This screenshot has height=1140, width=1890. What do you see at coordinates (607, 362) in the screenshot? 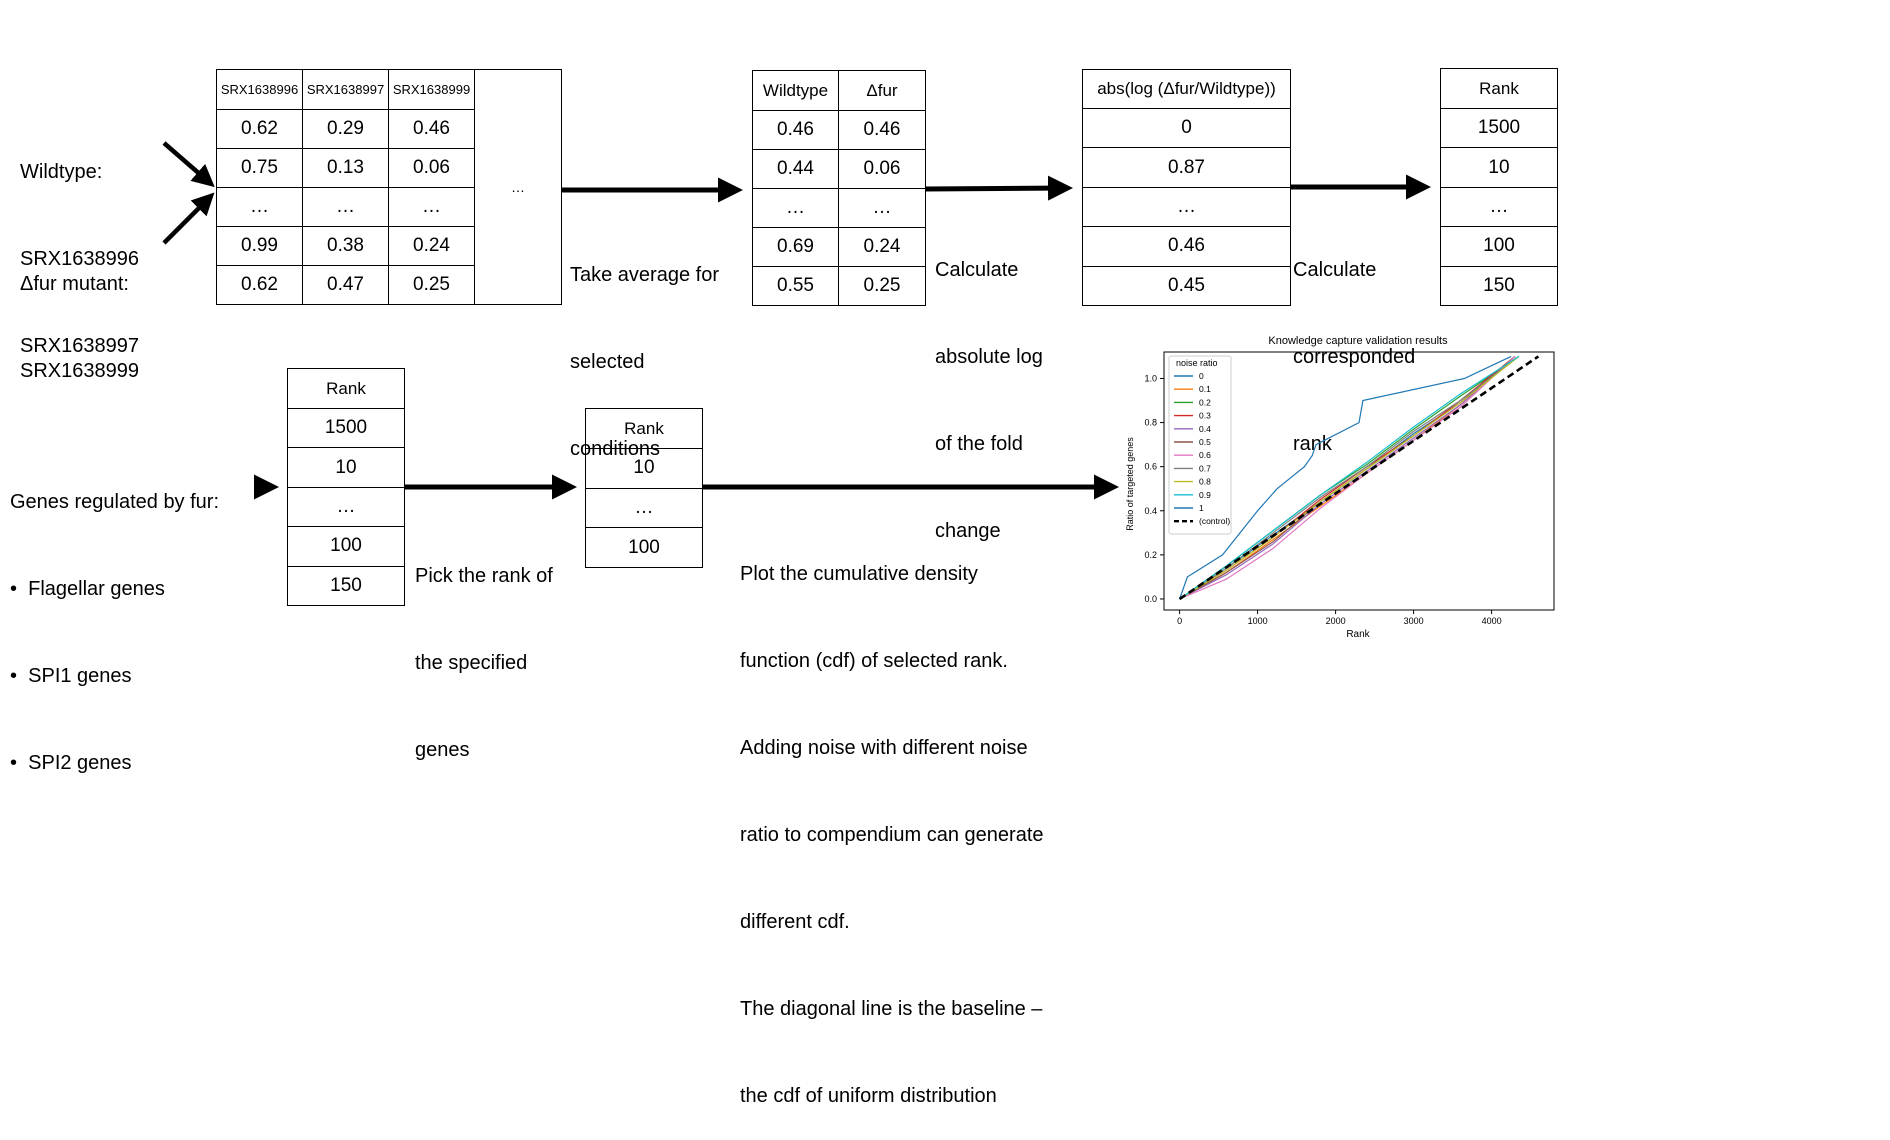
I see `step-average-line-2: selected` at bounding box center [607, 362].